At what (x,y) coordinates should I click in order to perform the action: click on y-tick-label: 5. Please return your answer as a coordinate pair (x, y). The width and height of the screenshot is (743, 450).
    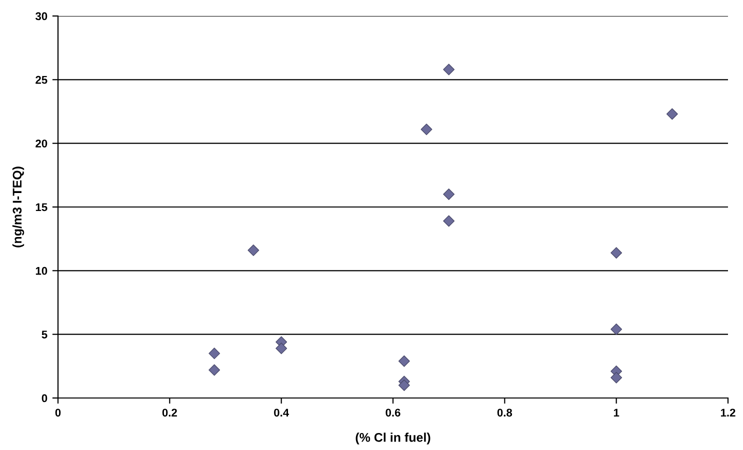
    Looking at the image, I should click on (45, 334).